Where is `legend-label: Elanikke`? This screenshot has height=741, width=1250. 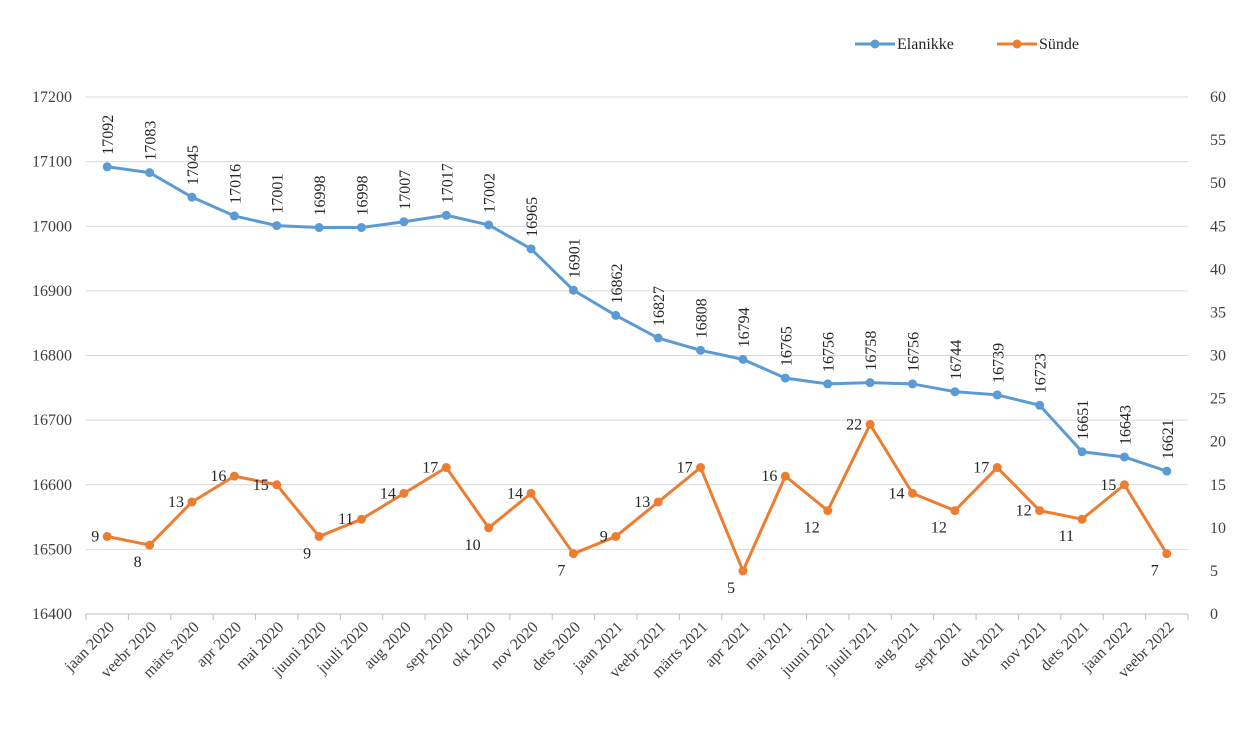
legend-label: Elanikke is located at coordinates (925, 44).